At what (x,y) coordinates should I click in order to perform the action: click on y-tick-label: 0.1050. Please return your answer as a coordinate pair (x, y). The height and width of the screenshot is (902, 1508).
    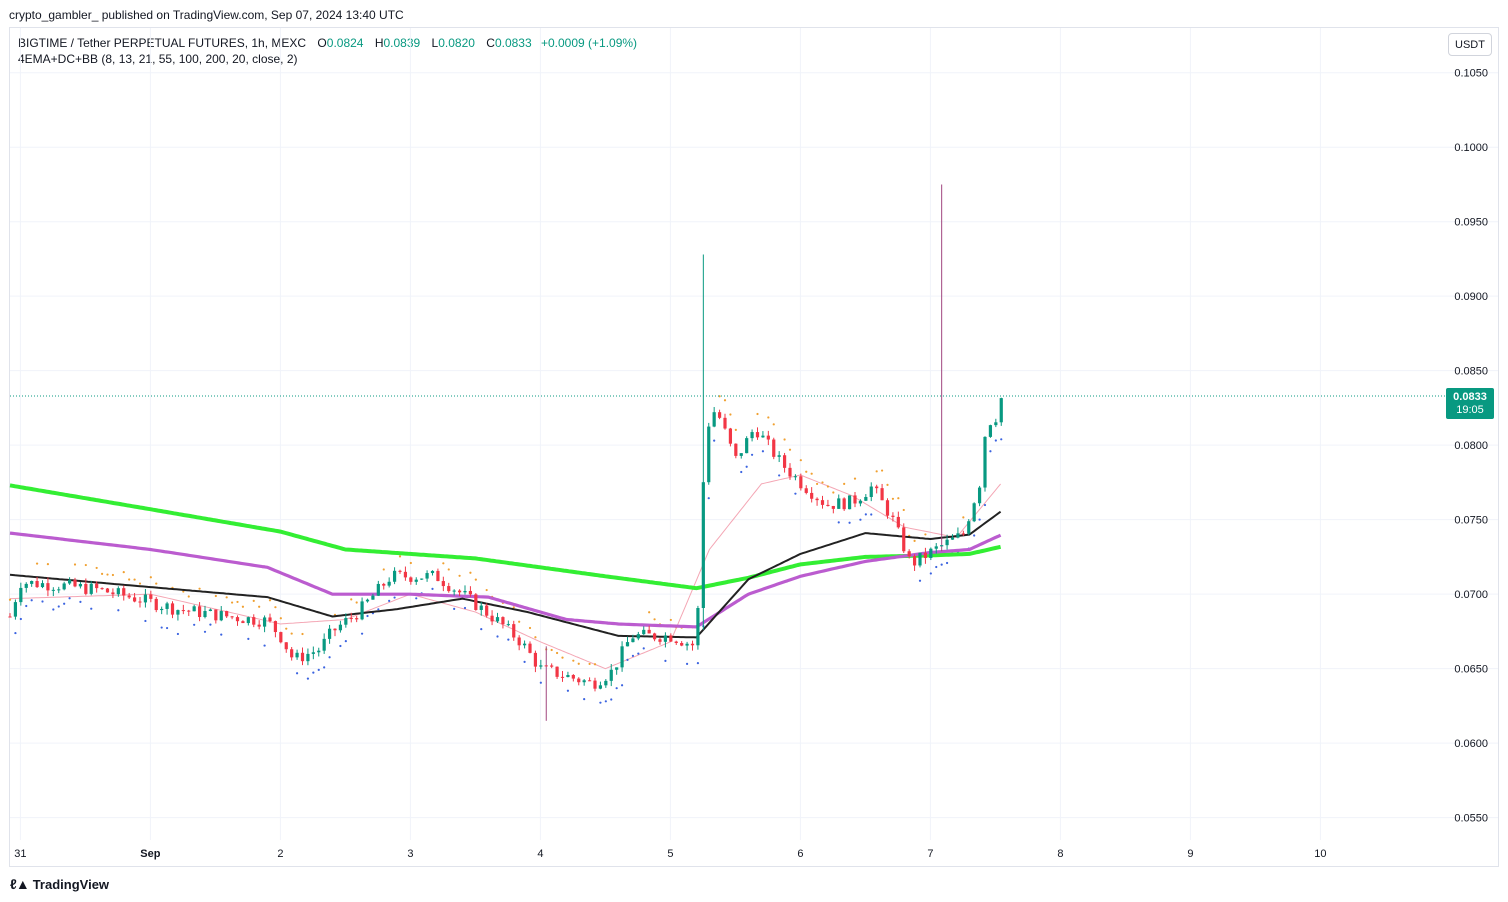
    Looking at the image, I should click on (1471, 74).